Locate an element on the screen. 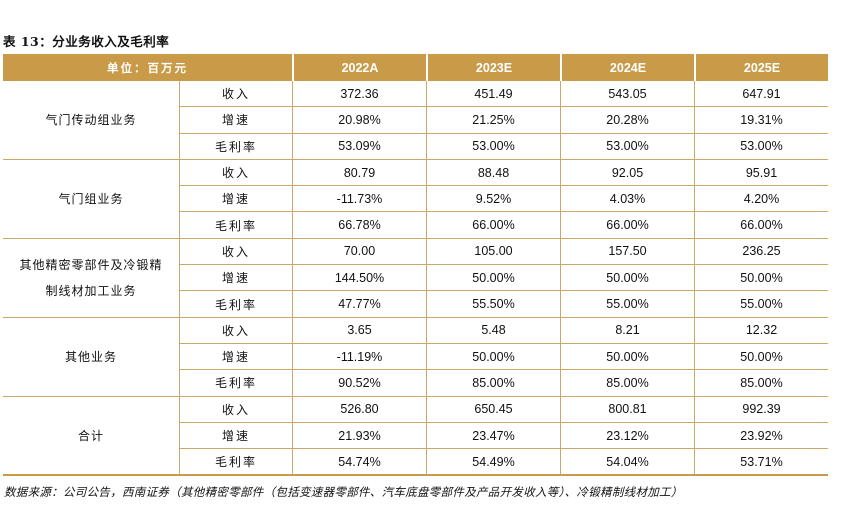 The width and height of the screenshot is (844, 511). segment-name: 气门组业务 is located at coordinates (91, 199).